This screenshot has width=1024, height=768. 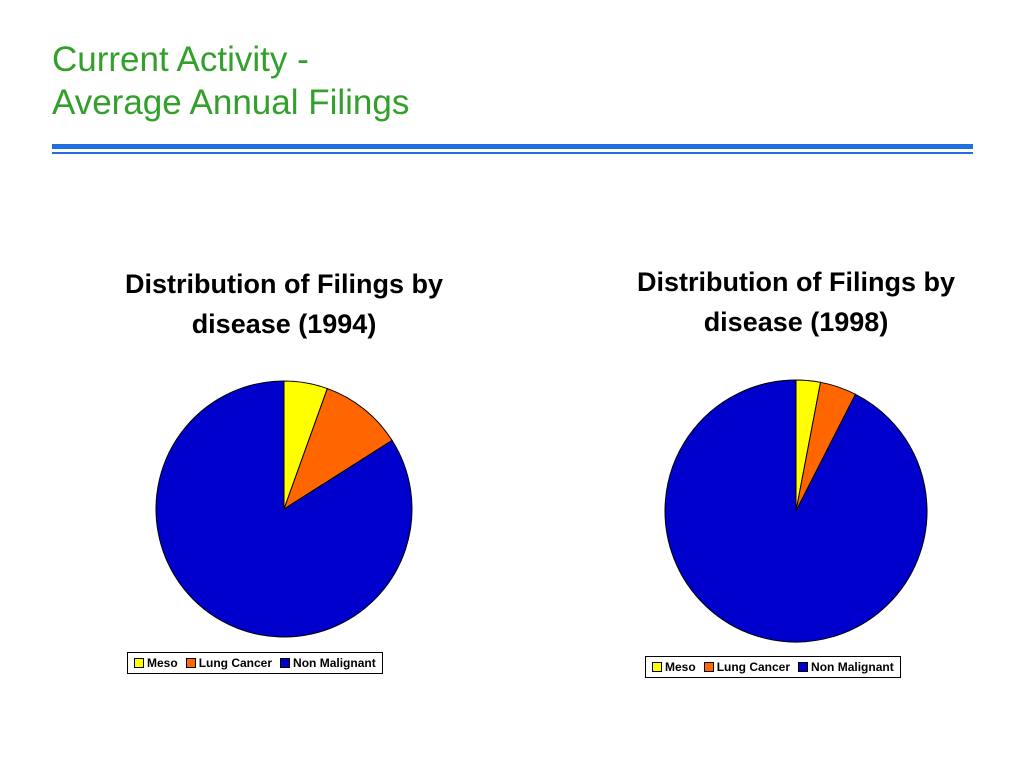 I want to click on title-rule-thin, so click(x=512, y=153).